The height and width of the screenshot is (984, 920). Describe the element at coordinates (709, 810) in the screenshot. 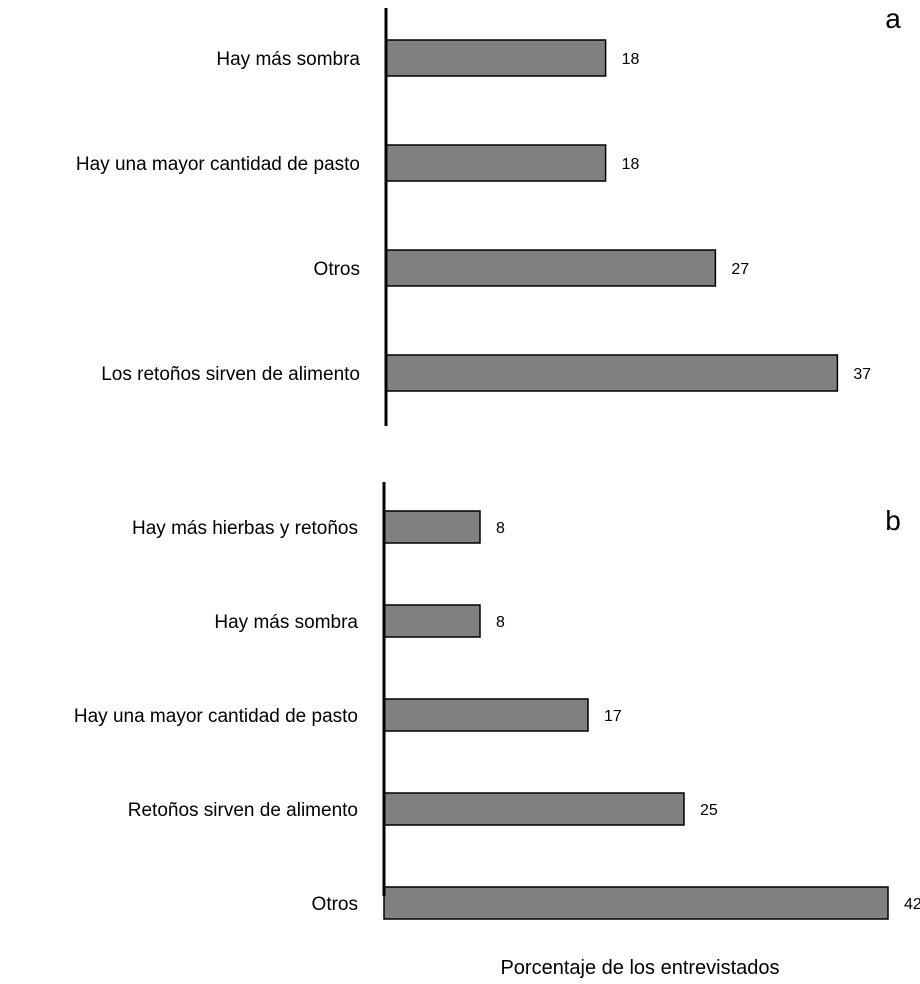

I see `data-label-4: 25` at that location.